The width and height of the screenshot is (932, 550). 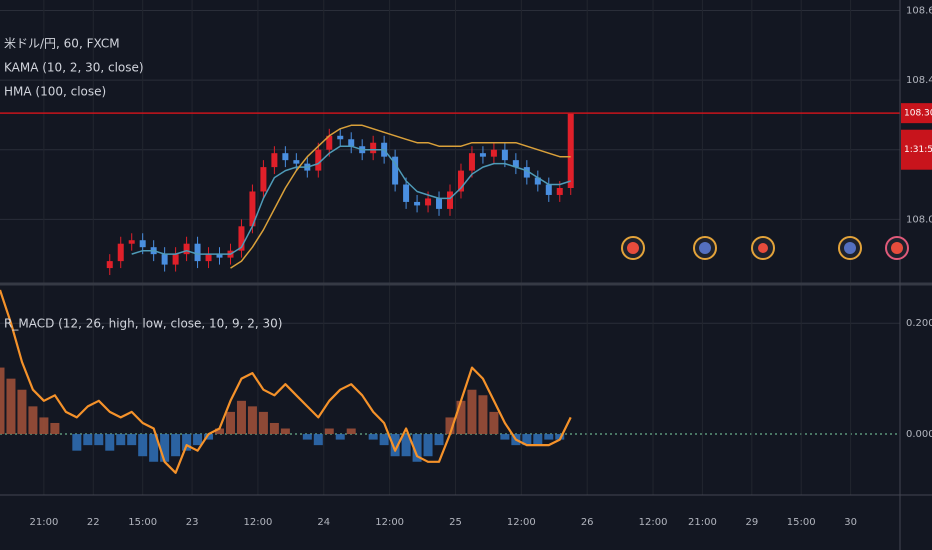 I want to click on y-tick-label: 0.000, so click(x=919, y=434).